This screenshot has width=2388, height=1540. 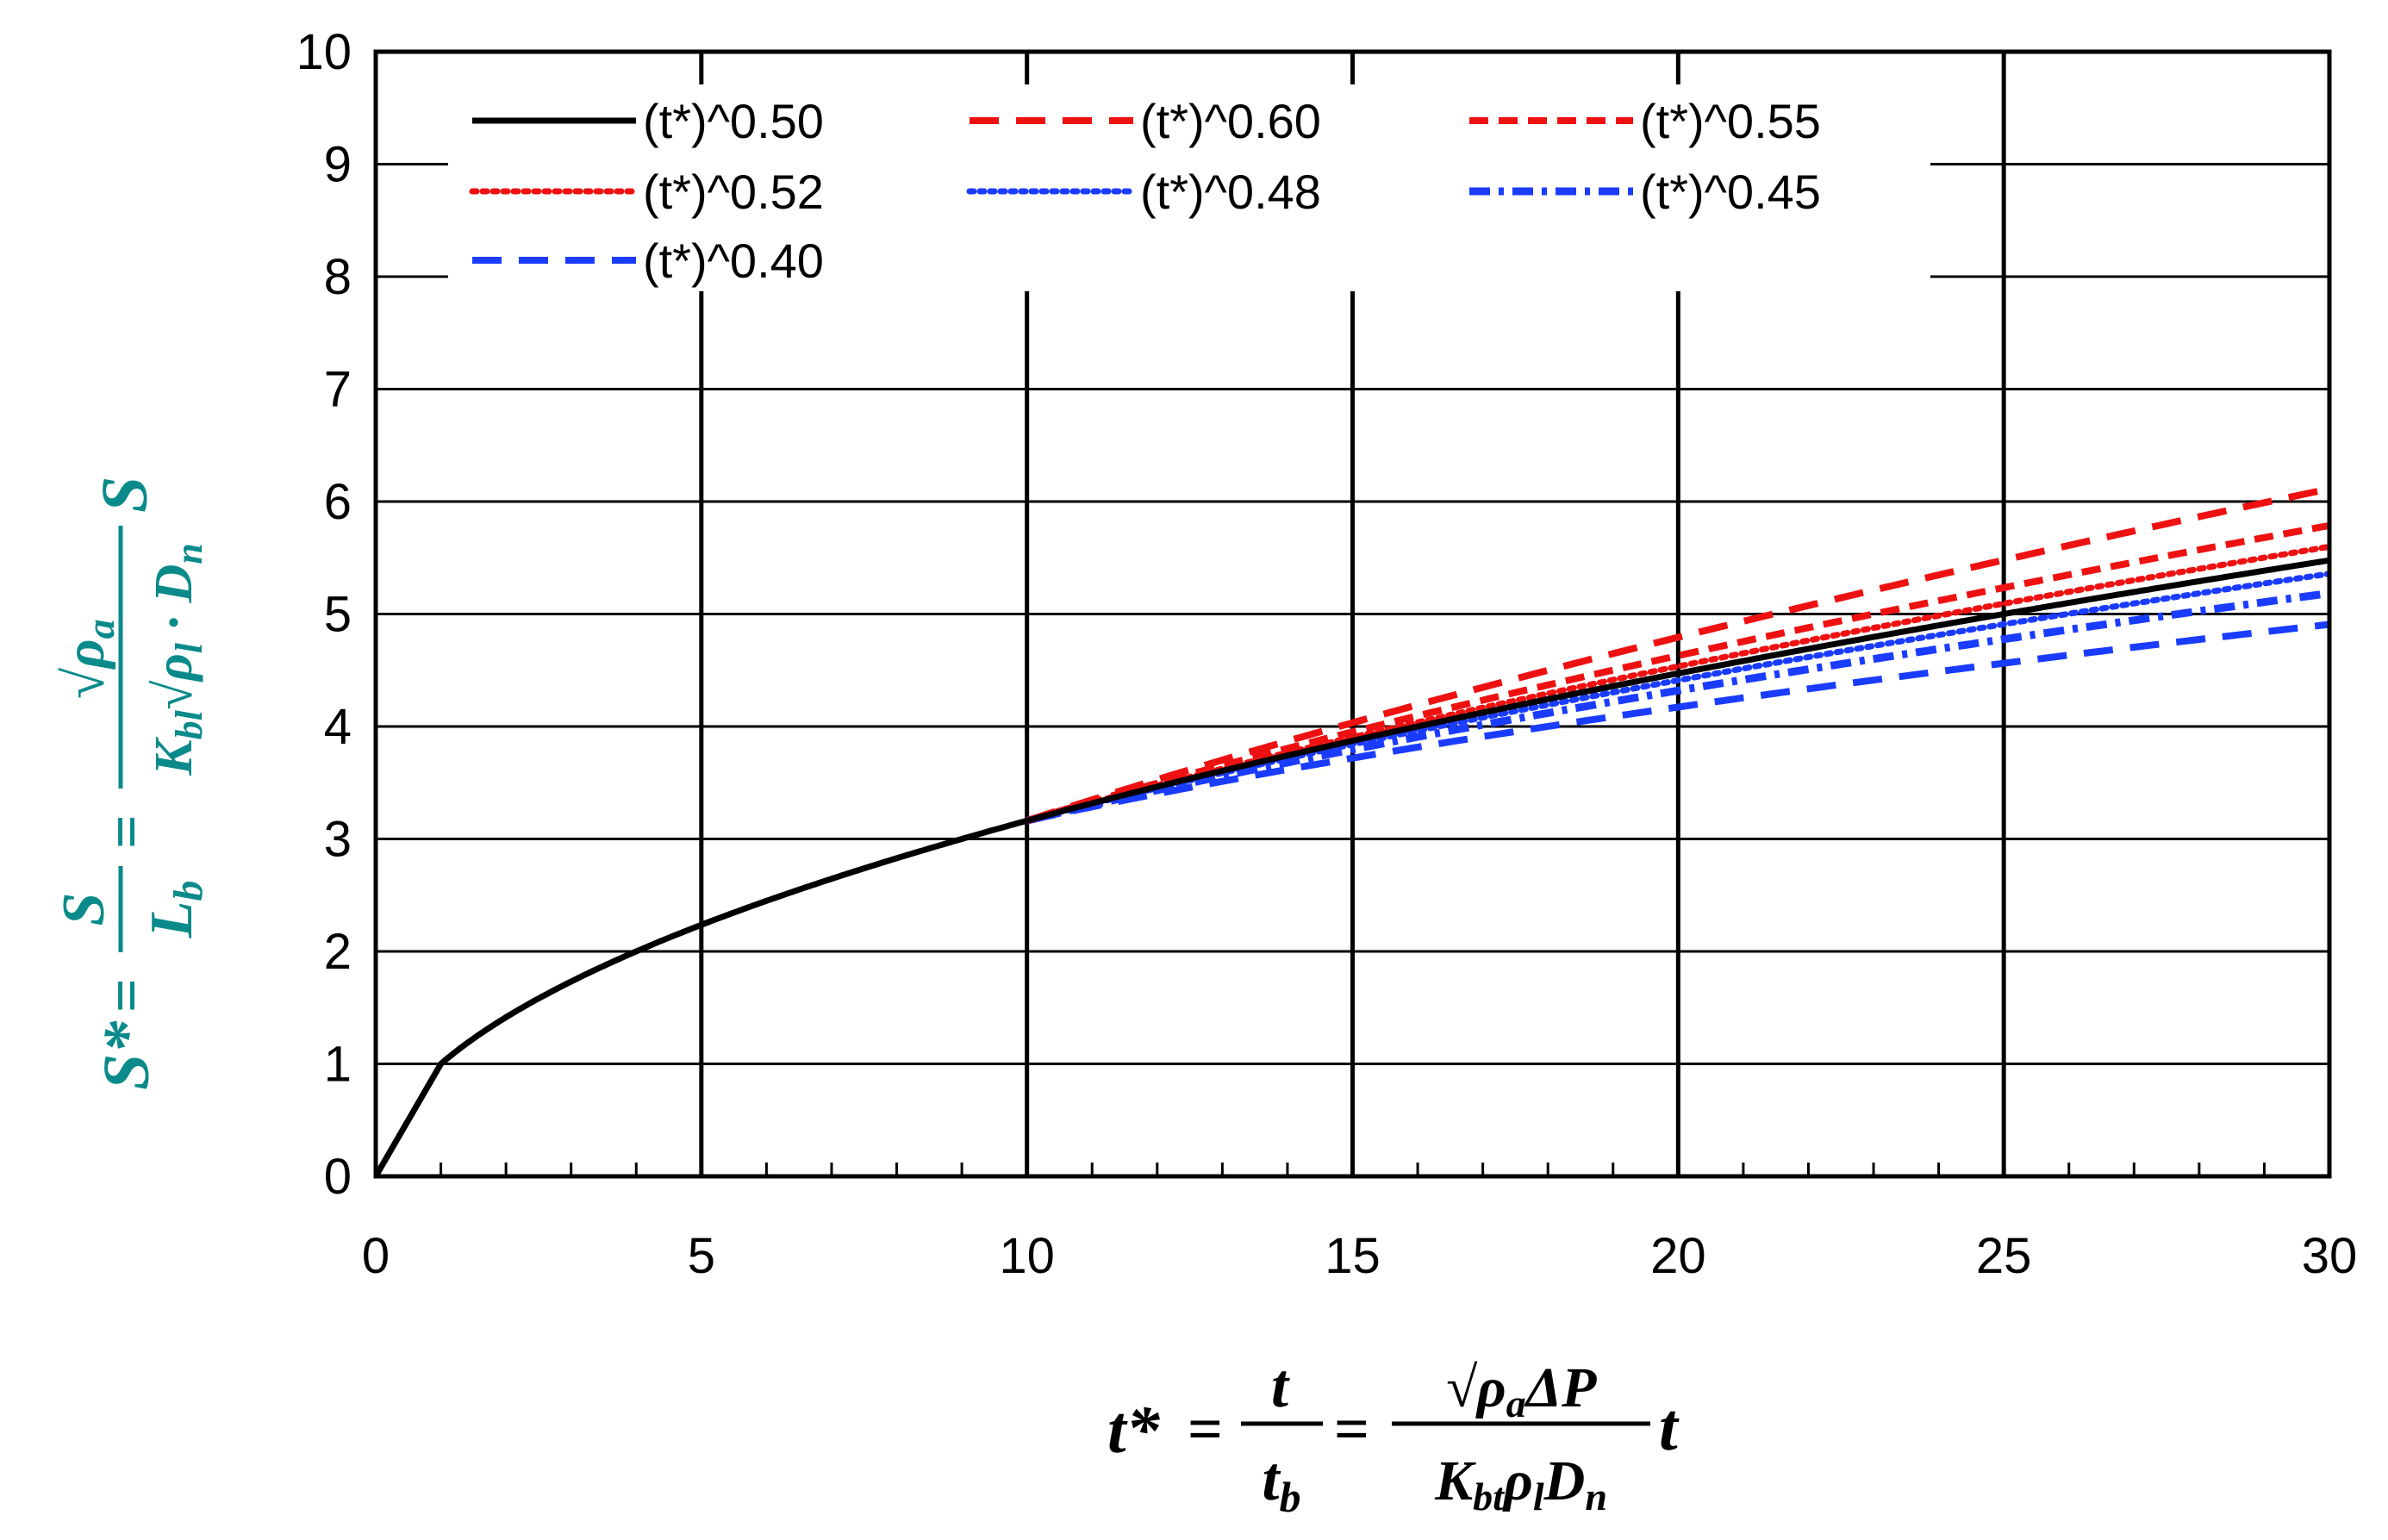 I want to click on y-tick-label: 0, so click(x=338, y=1177).